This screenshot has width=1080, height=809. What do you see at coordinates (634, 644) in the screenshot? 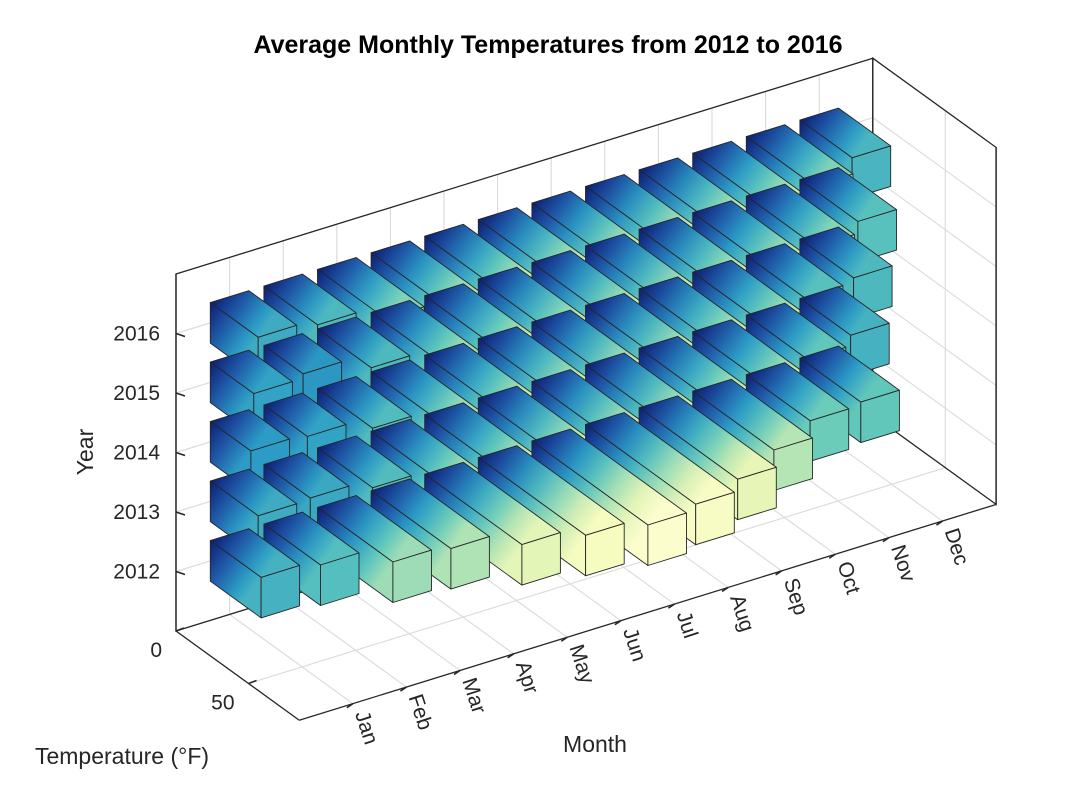
I see `x-tick-label: Jun` at bounding box center [634, 644].